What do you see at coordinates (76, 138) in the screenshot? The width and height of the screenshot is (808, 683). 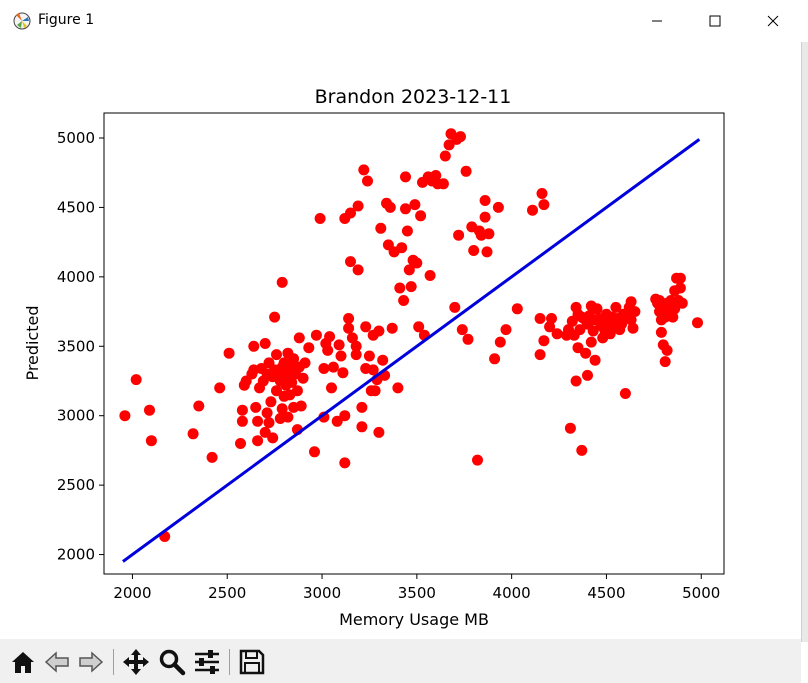 I see `y-tick-label: 5000` at bounding box center [76, 138].